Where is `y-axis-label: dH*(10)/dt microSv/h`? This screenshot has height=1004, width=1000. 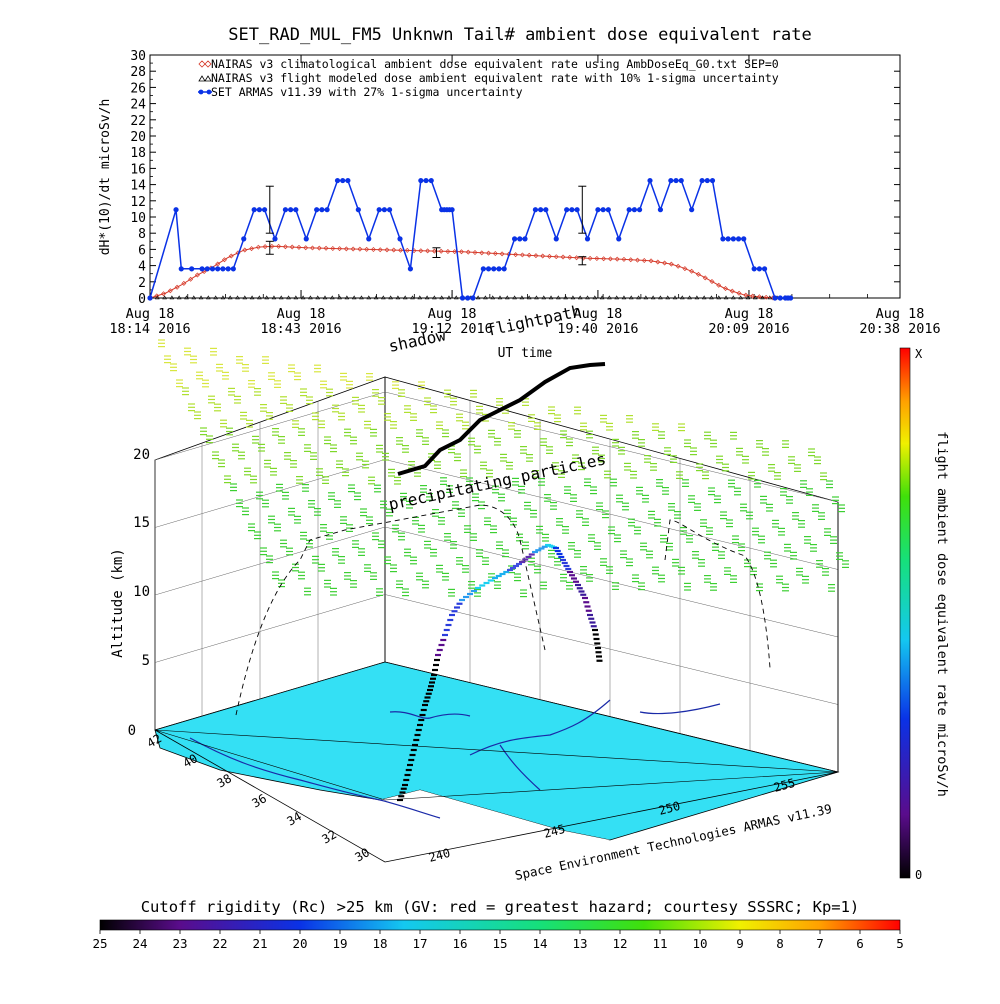
y-axis-label: dH*(10)/dt microSv/h is located at coordinates (105, 177).